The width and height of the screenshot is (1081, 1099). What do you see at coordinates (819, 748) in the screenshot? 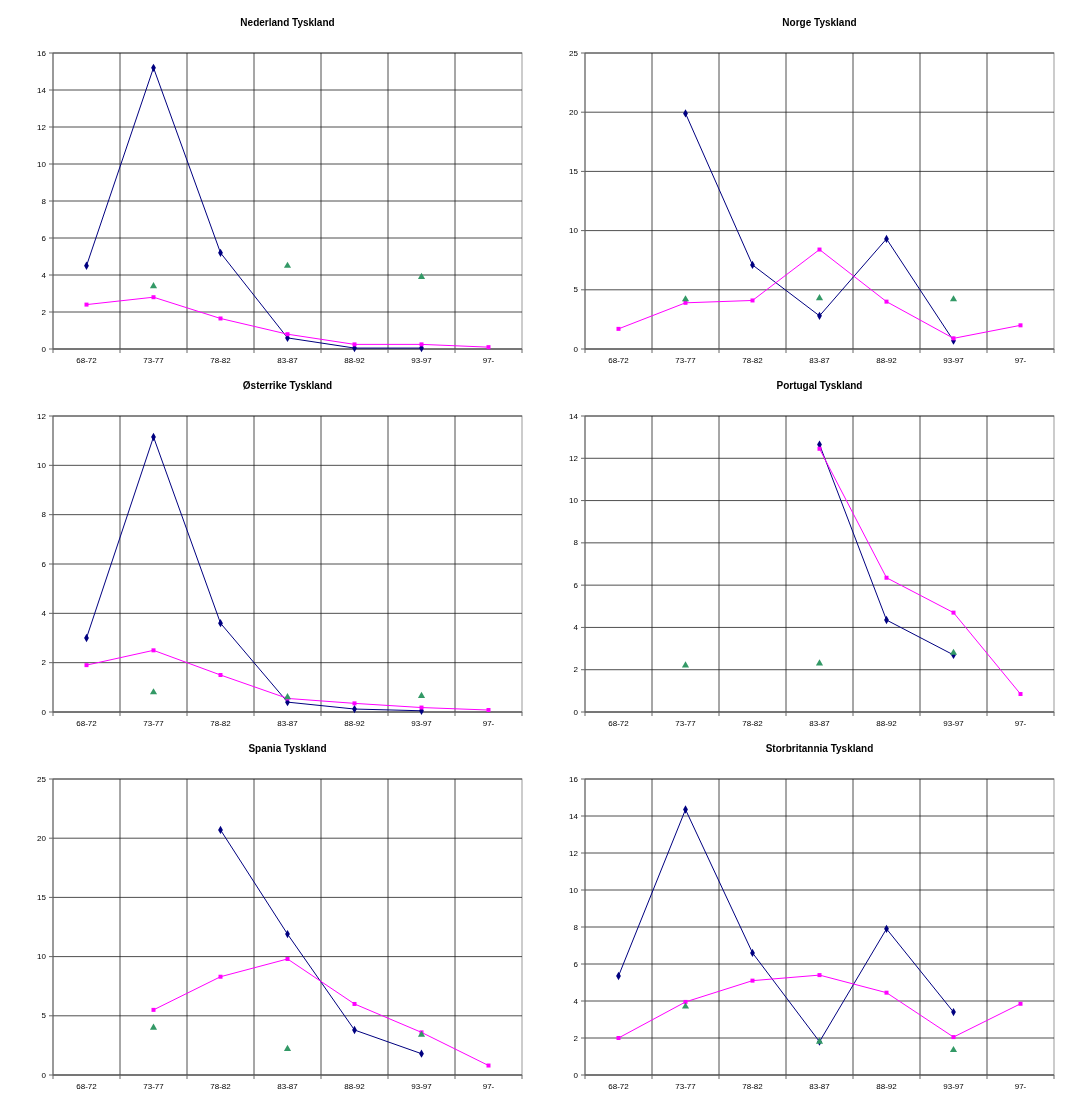
I see `chart-title: Storbritannia Tyskland` at bounding box center [819, 748].